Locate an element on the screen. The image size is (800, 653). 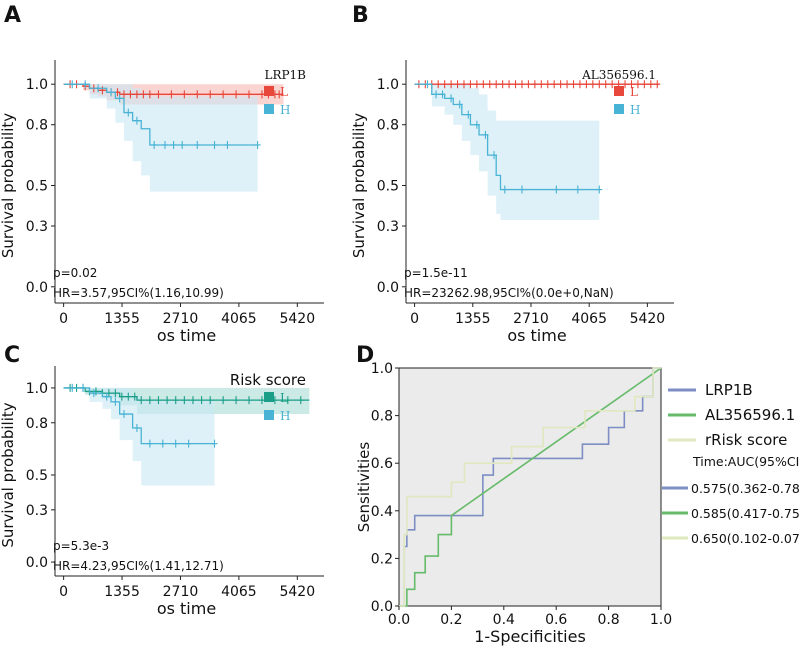
hazard-ratio: HR=3.57,95CI%(1.16,10.99) is located at coordinates (138, 293).